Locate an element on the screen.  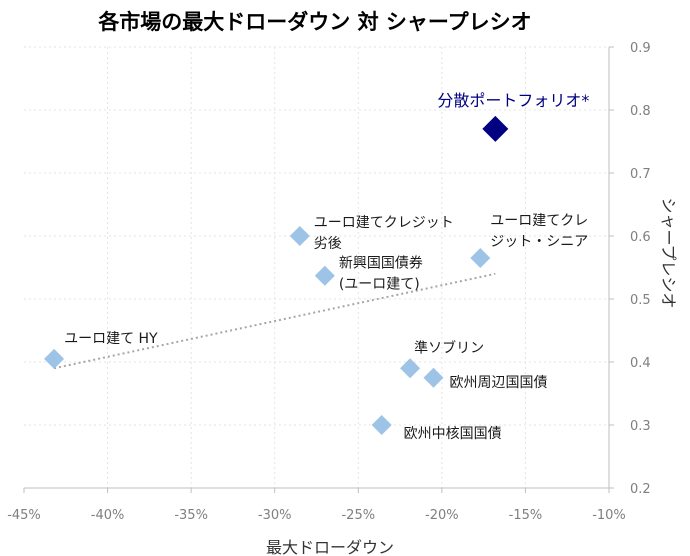
y-tick-label: 0.7 is located at coordinates (640, 174).